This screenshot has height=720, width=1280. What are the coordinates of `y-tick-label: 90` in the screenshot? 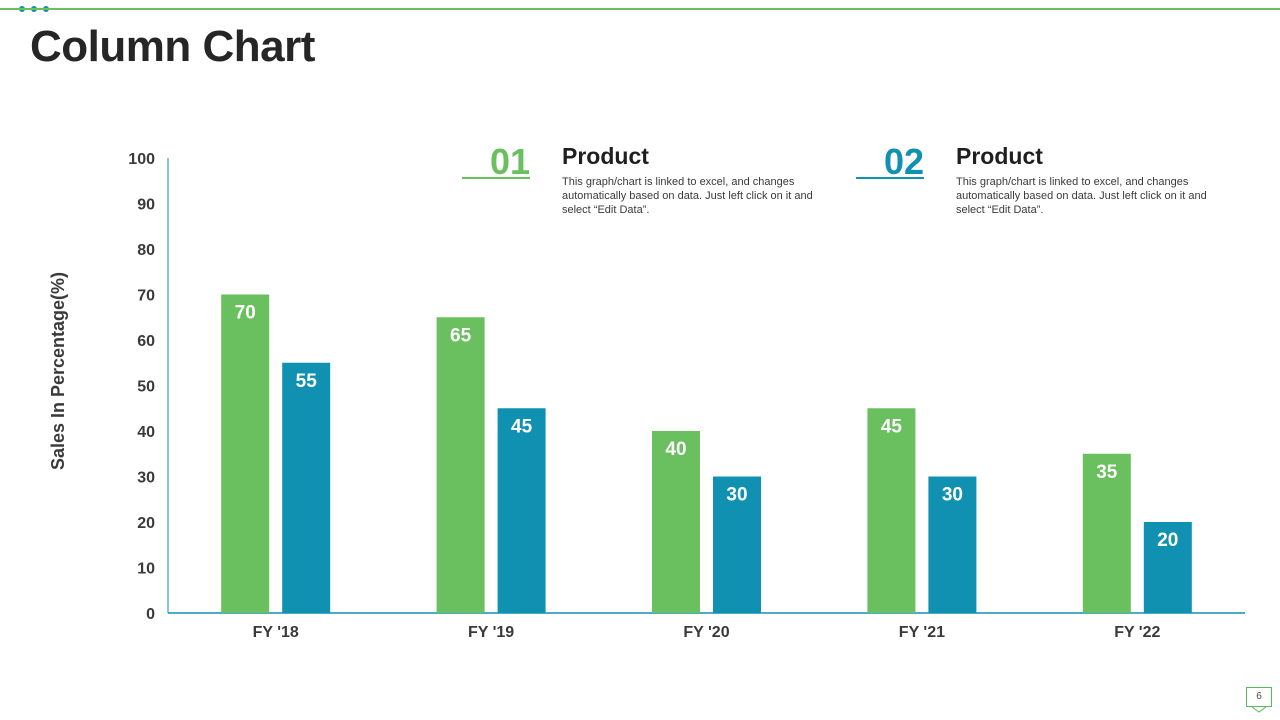 It's located at (146, 205).